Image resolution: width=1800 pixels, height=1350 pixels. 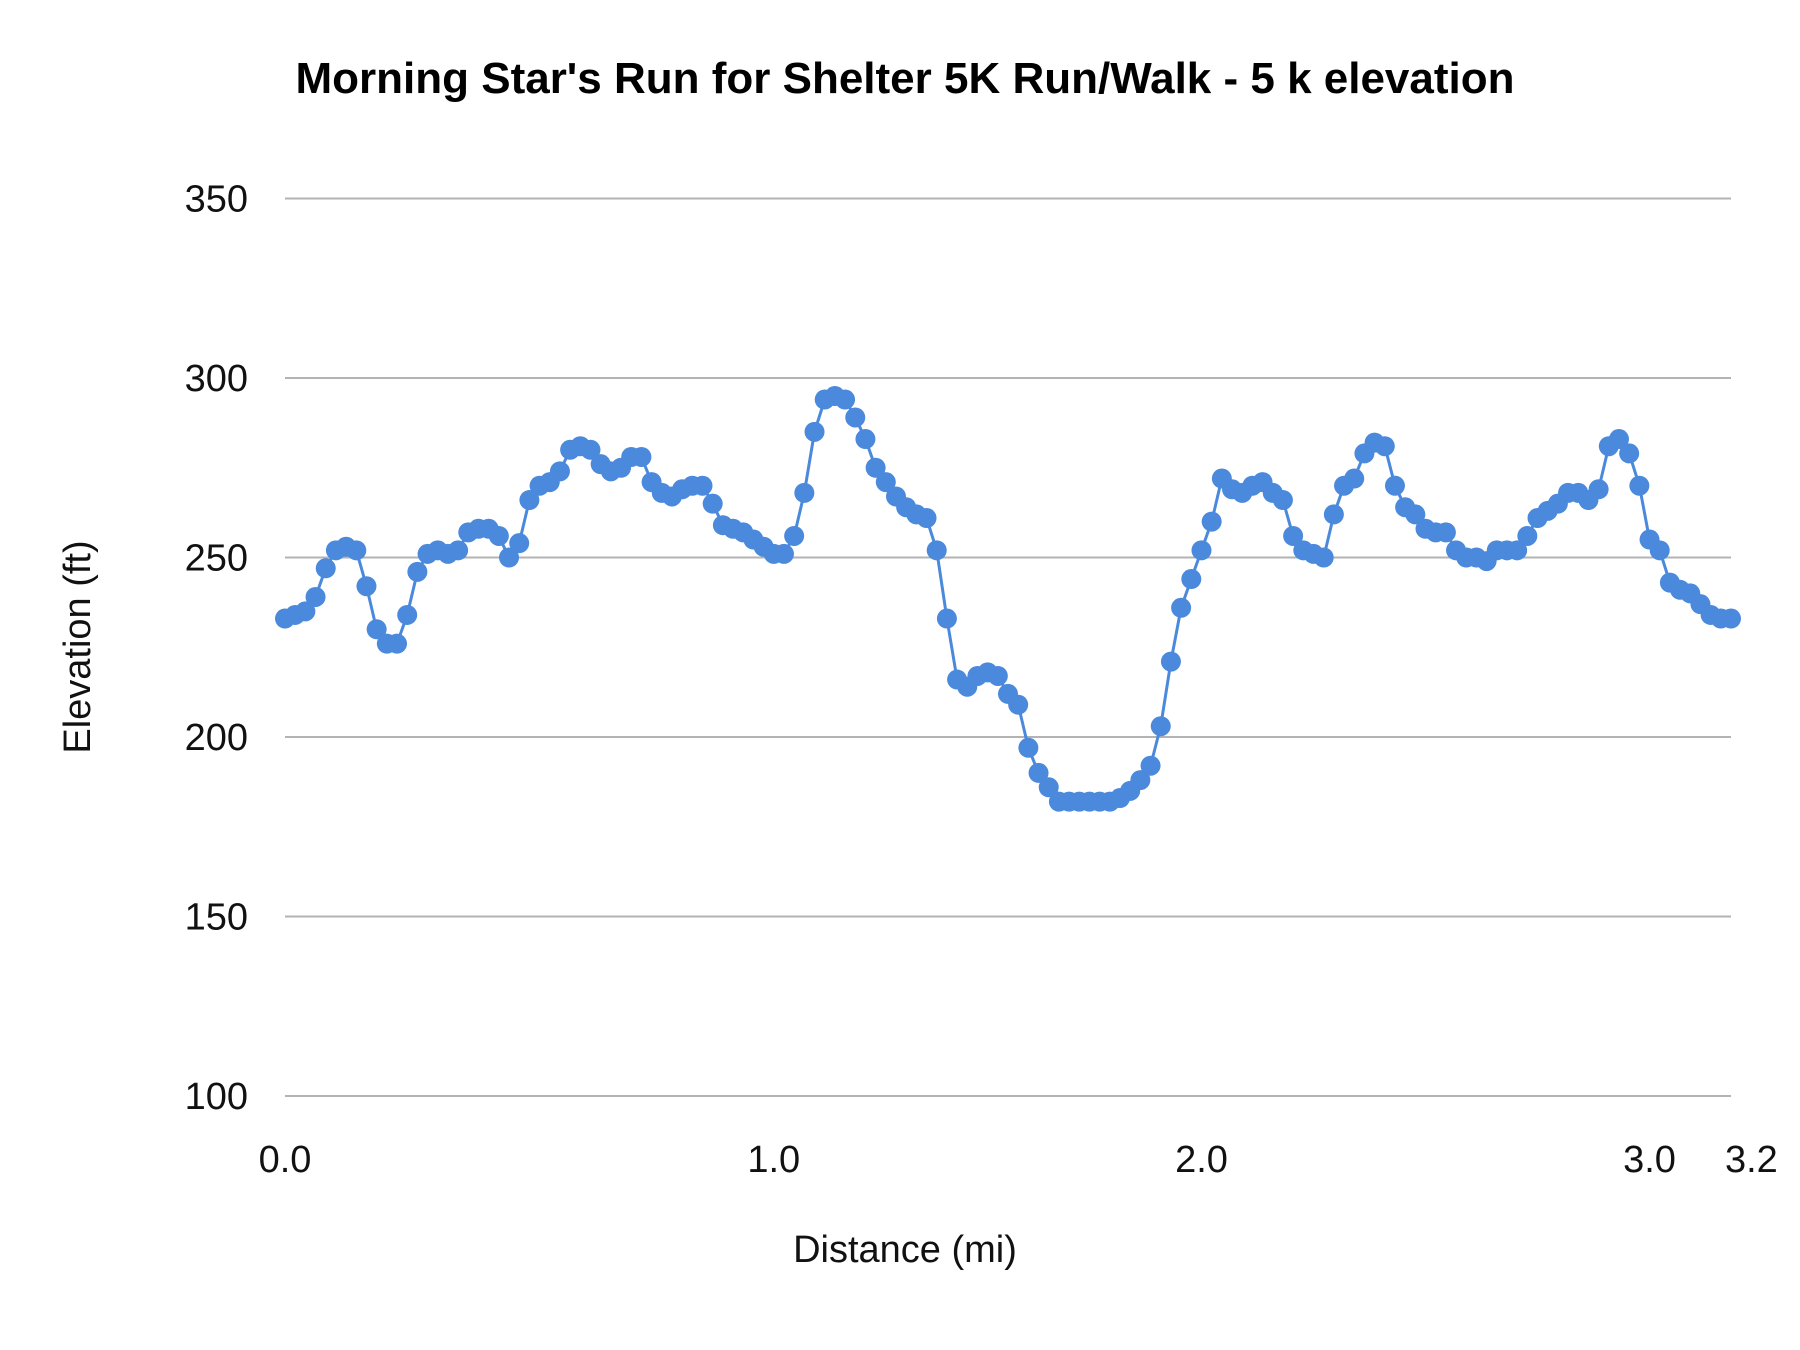 What do you see at coordinates (216, 918) in the screenshot?
I see `y-tick-label: 150` at bounding box center [216, 918].